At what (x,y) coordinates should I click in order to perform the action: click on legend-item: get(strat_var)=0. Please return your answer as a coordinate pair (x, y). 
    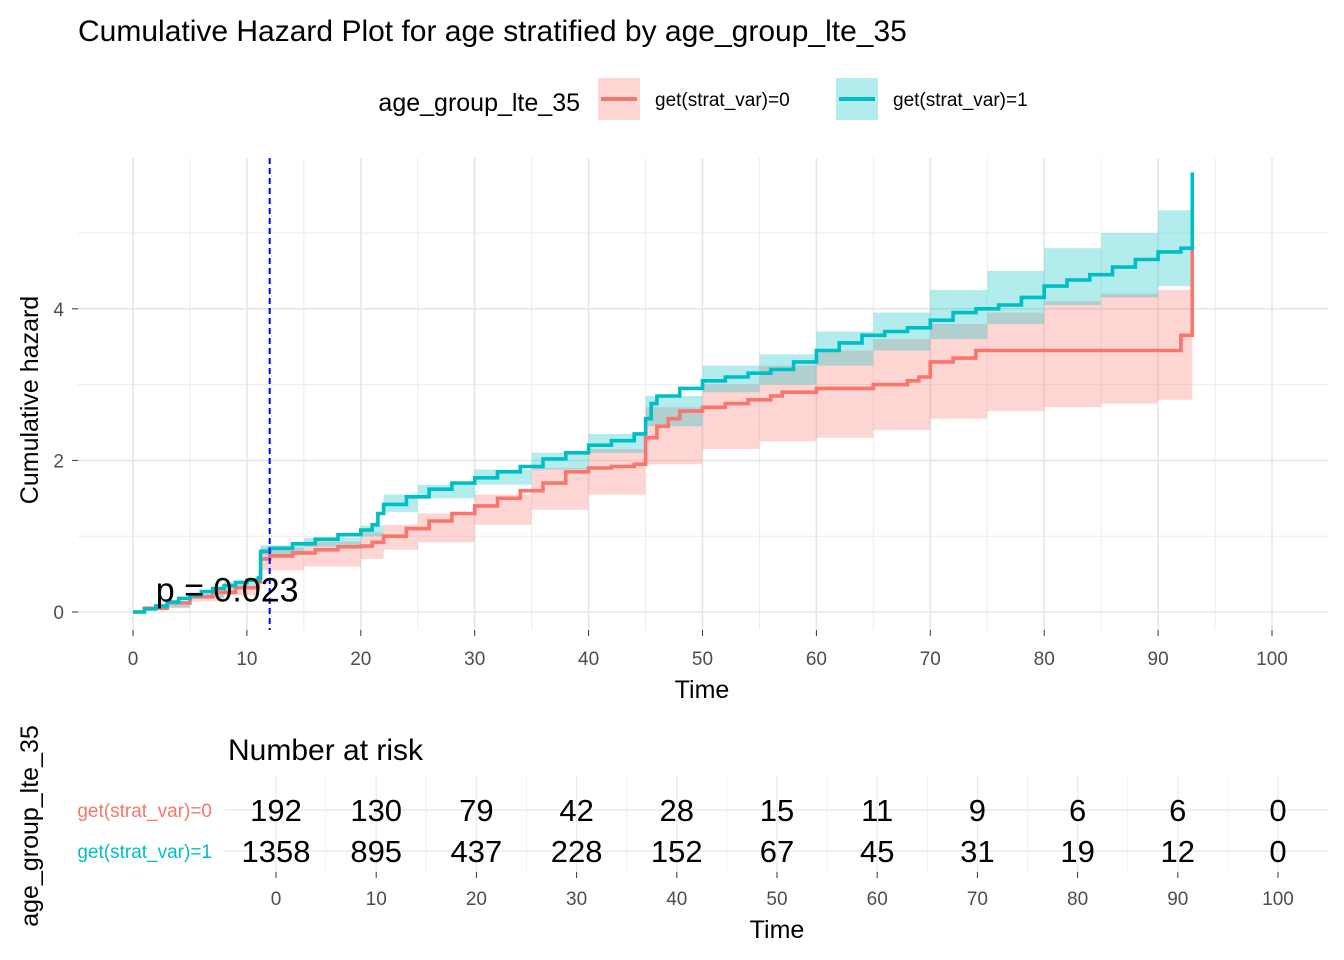
    Looking at the image, I should click on (694, 99).